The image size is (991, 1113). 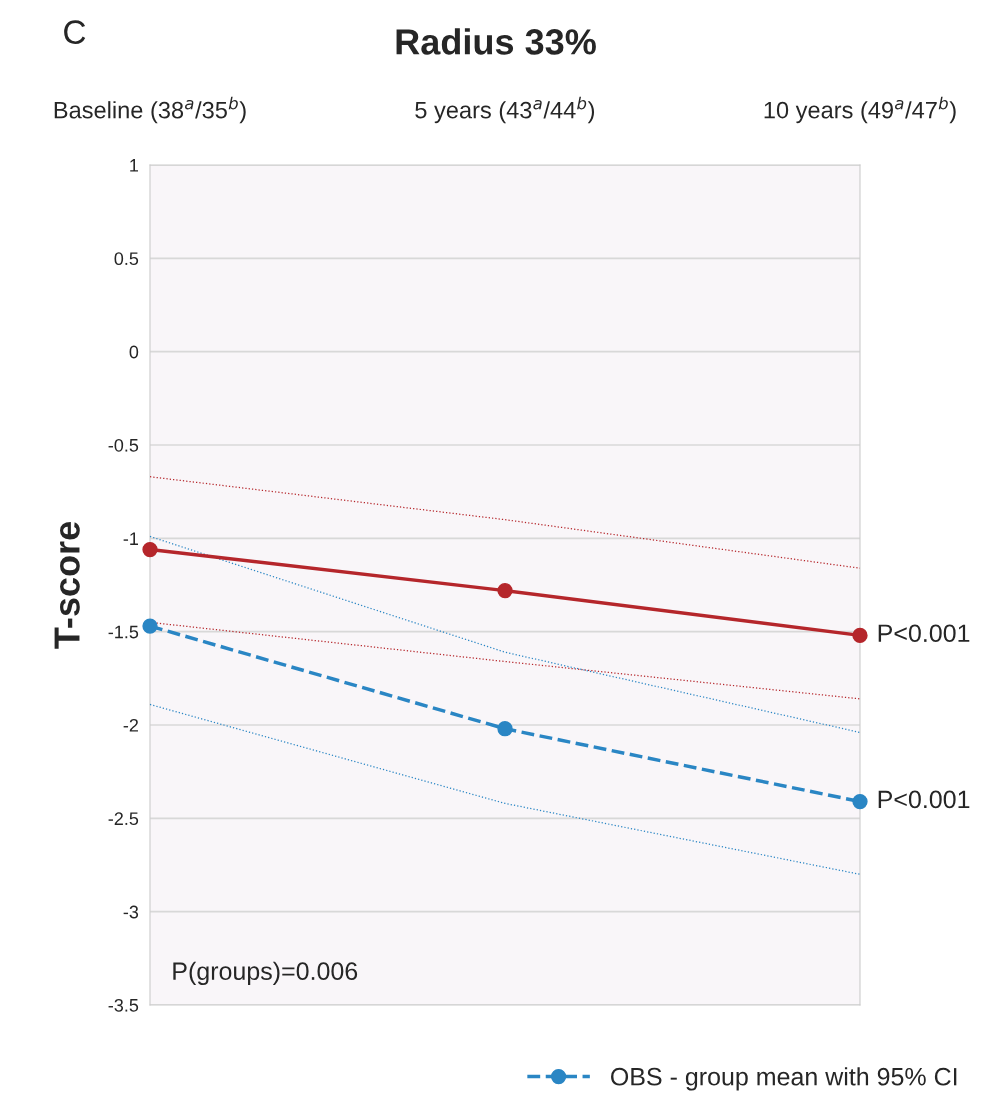 What do you see at coordinates (130, 725) in the screenshot?
I see `y-tick-label: -2` at bounding box center [130, 725].